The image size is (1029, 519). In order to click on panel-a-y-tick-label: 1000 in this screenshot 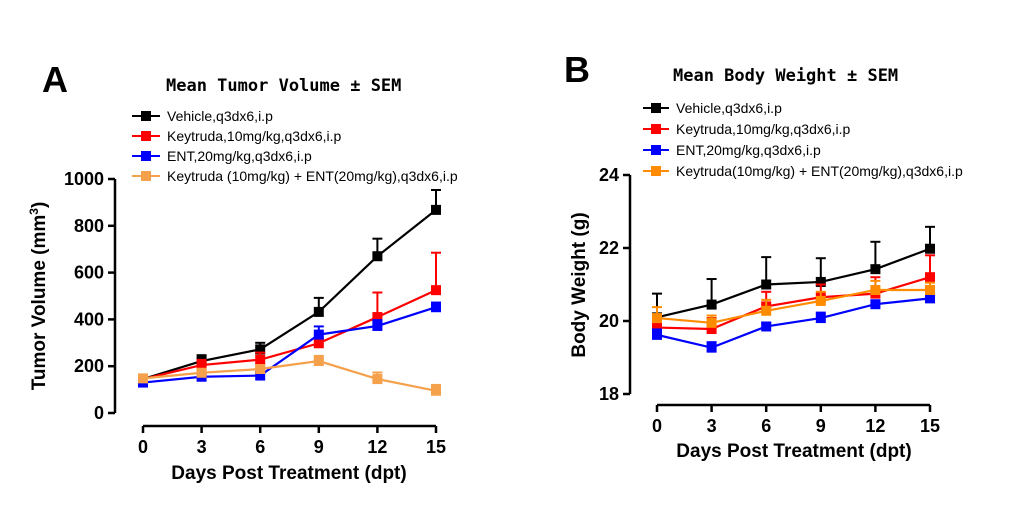, I will do `click(84, 179)`.